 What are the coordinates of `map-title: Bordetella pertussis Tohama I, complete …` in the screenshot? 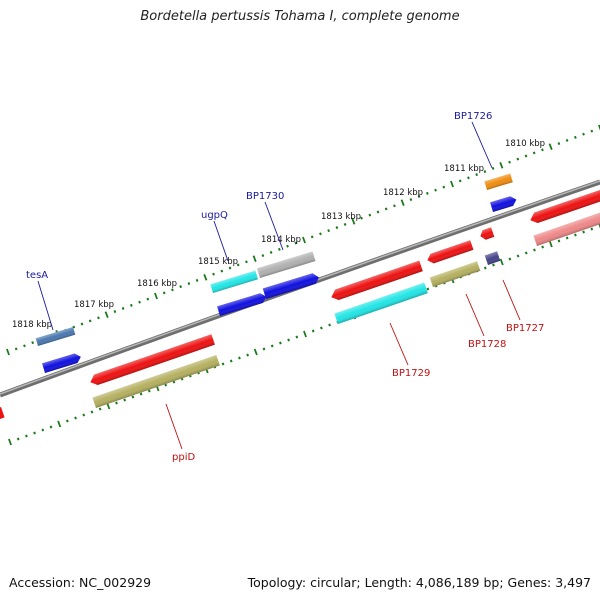 It's located at (300, 16).